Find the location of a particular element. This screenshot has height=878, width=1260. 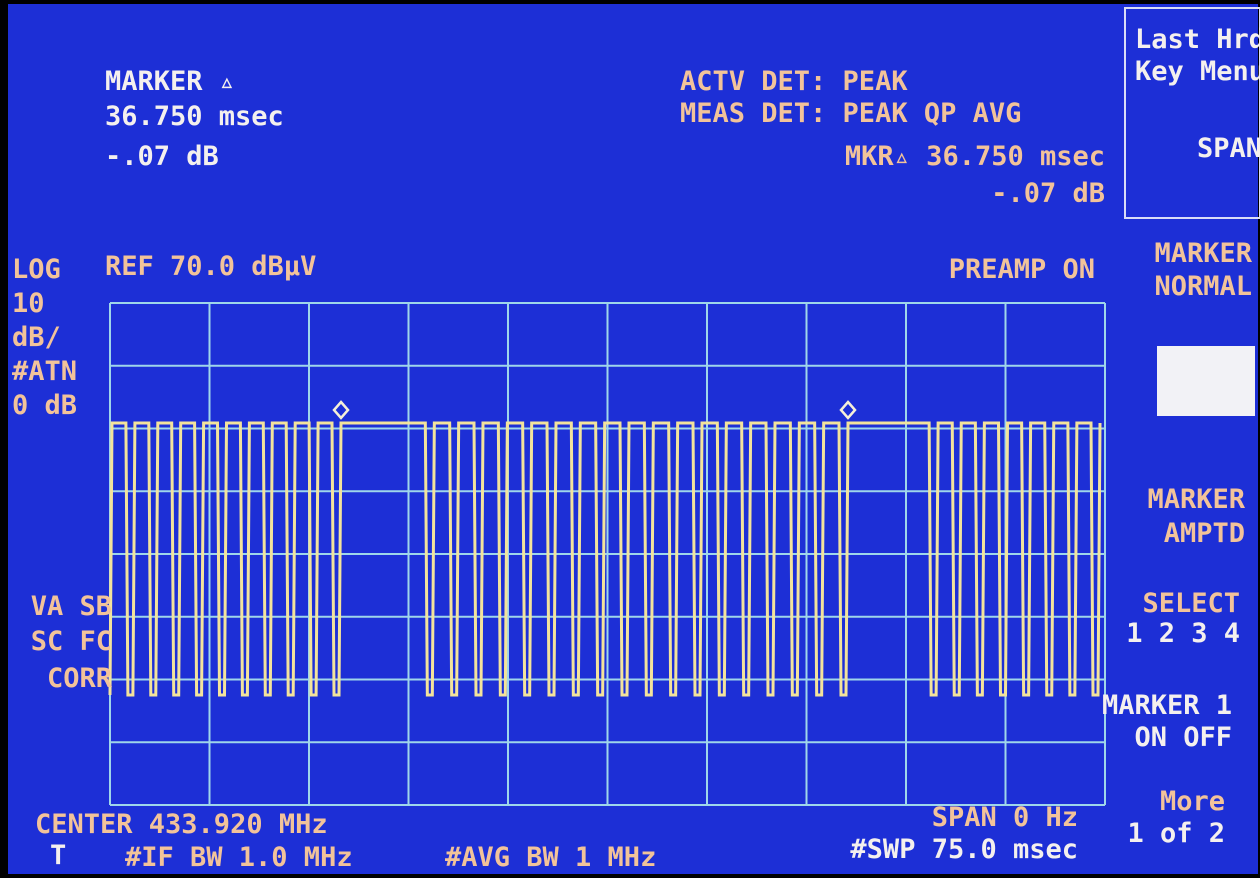

marker-indicator is located at coordinates (1206, 381).